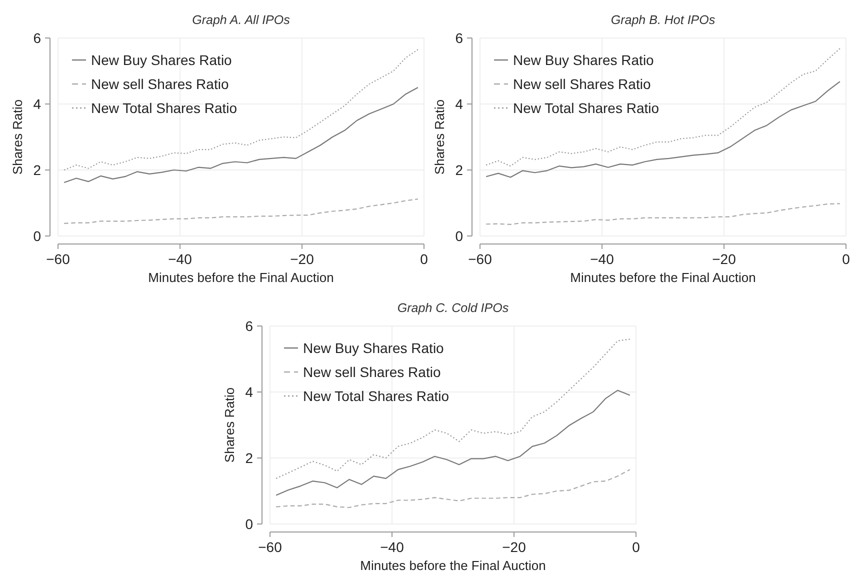  Describe the element at coordinates (663, 20) in the screenshot. I see `chart-title: Graph B. Hot IPOs` at that location.